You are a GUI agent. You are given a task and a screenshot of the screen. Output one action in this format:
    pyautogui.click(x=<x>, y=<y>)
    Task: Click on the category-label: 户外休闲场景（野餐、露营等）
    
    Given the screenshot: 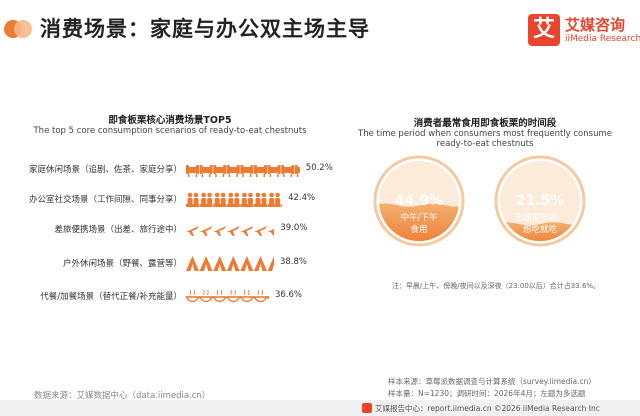 What is the action you would take?
    pyautogui.click(x=122, y=264)
    